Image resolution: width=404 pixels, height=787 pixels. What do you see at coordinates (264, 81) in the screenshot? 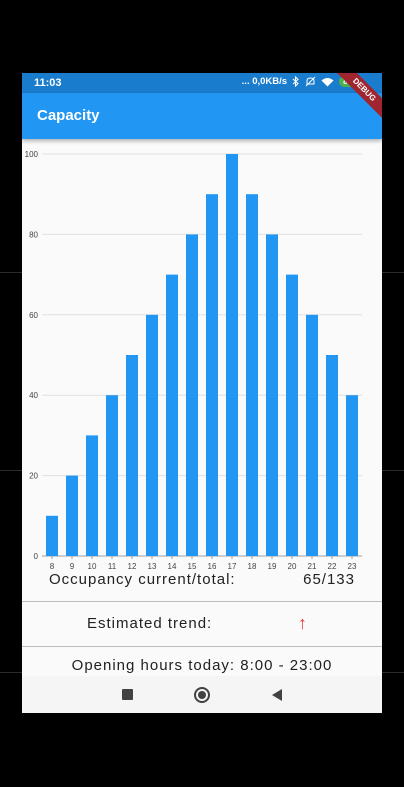
I see `network-speed: ... 0,0KB/s` at bounding box center [264, 81].